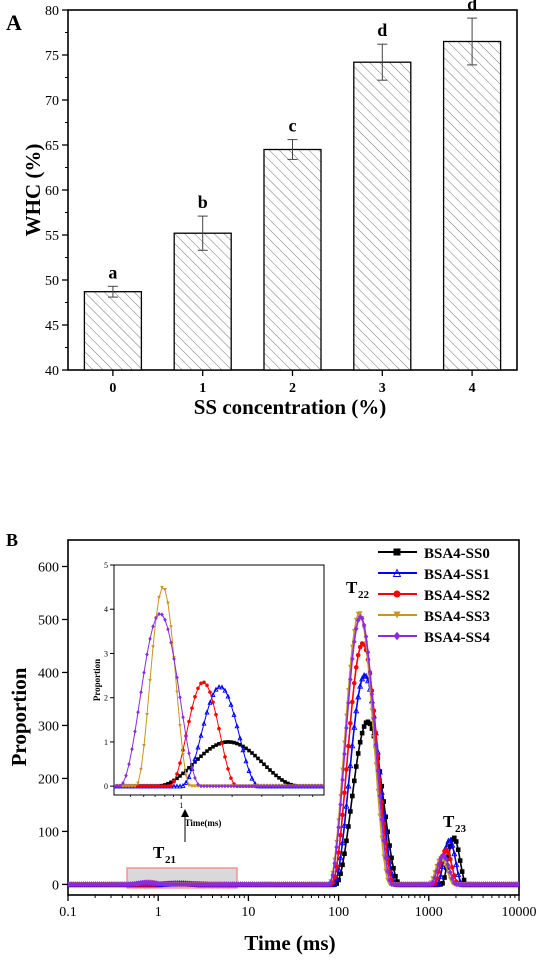 The height and width of the screenshot is (966, 550). I want to click on x-tick-label: 1, so click(202, 388).